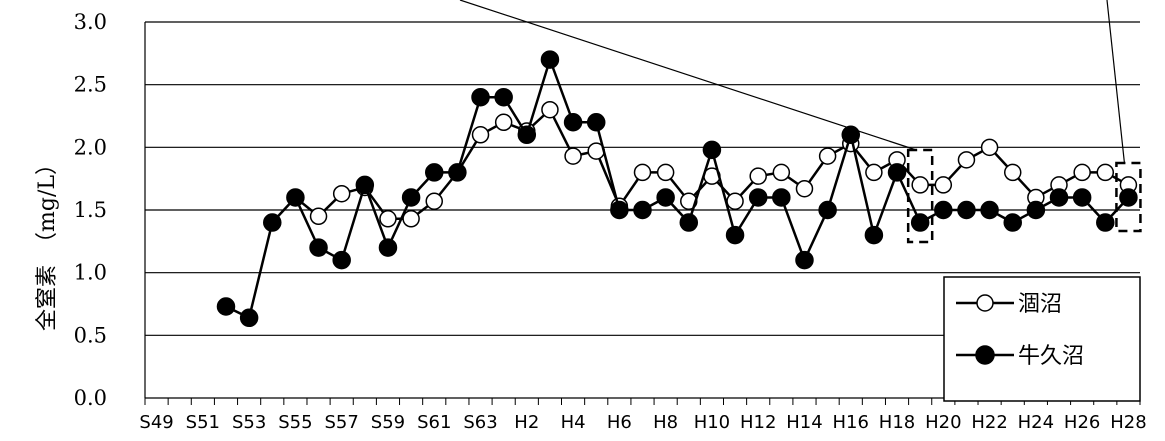 Image resolution: width=1165 pixels, height=441 pixels. I want to click on x-tick-label: H18, so click(897, 422).